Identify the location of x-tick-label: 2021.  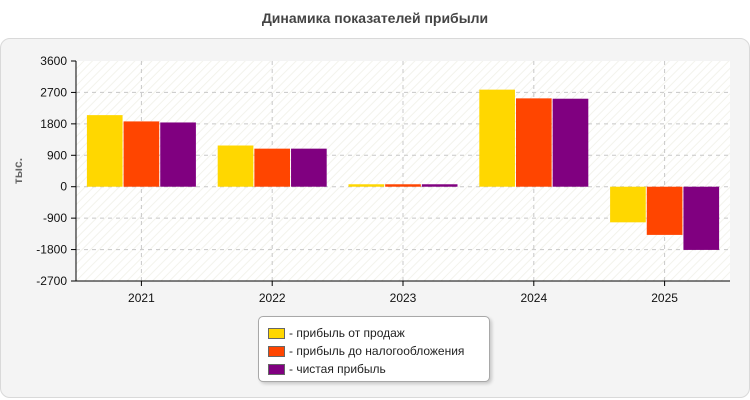
(141, 298).